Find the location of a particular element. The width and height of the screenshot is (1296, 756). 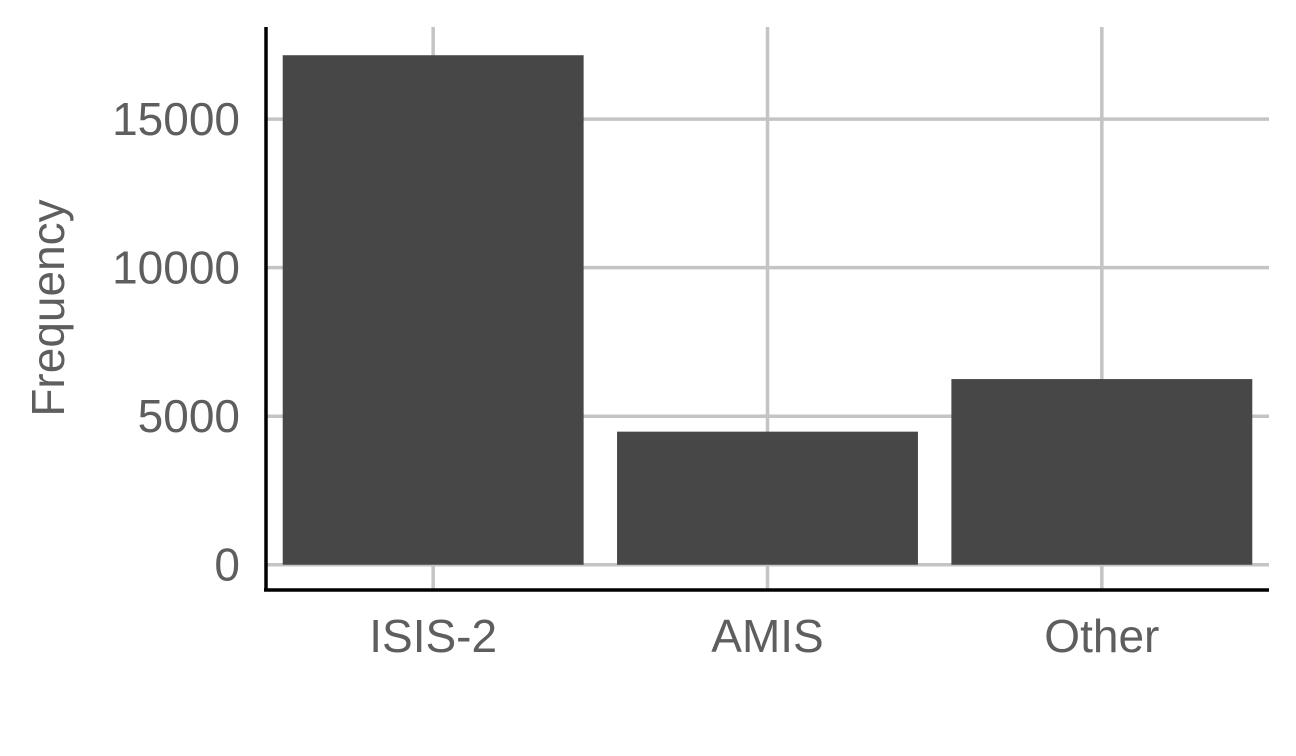

y-tick-label: 10000 is located at coordinates (176, 268).